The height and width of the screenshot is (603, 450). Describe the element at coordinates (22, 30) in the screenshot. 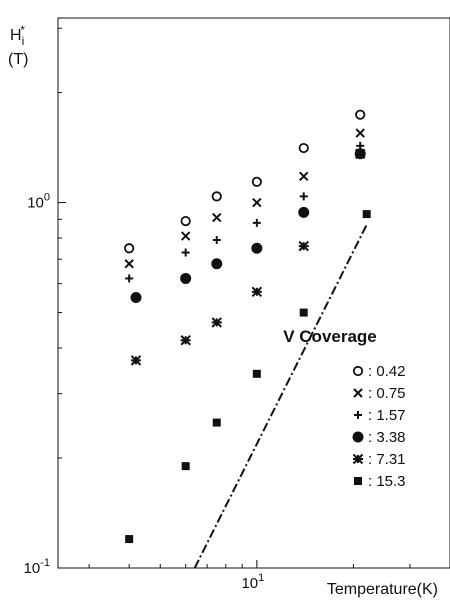

I see `y-axis-title-superscript: *` at that location.